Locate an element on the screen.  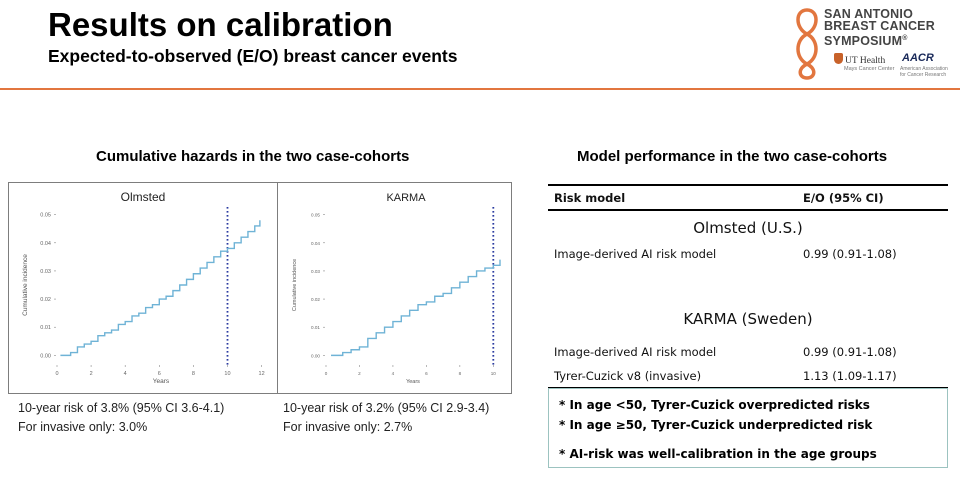
ribbon-shape is located at coordinates (807, 44).